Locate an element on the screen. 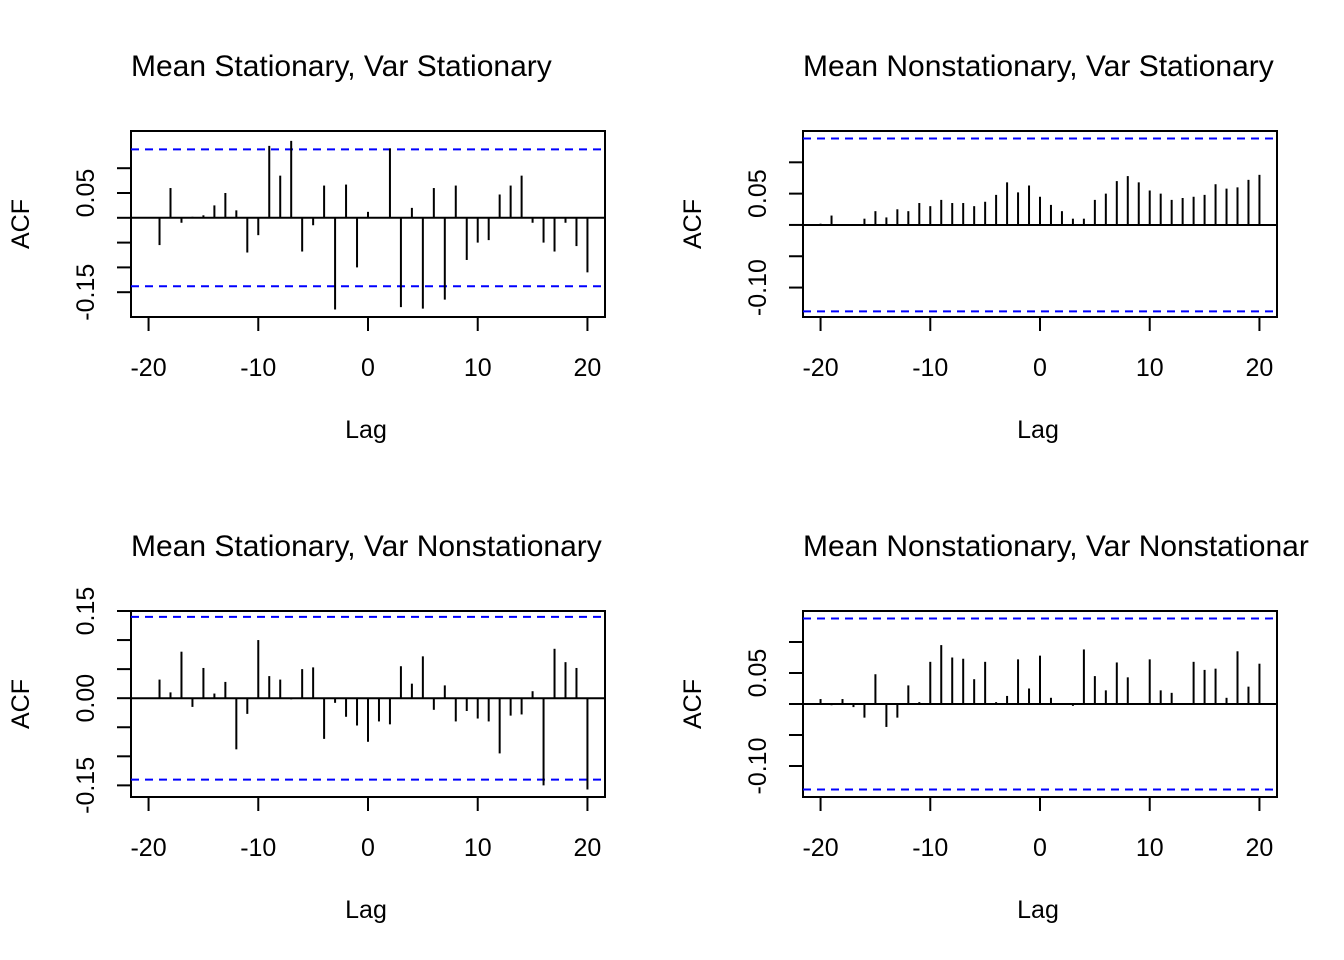 The height and width of the screenshot is (960, 1344). y-tick-label: 0.00 is located at coordinates (86, 698).